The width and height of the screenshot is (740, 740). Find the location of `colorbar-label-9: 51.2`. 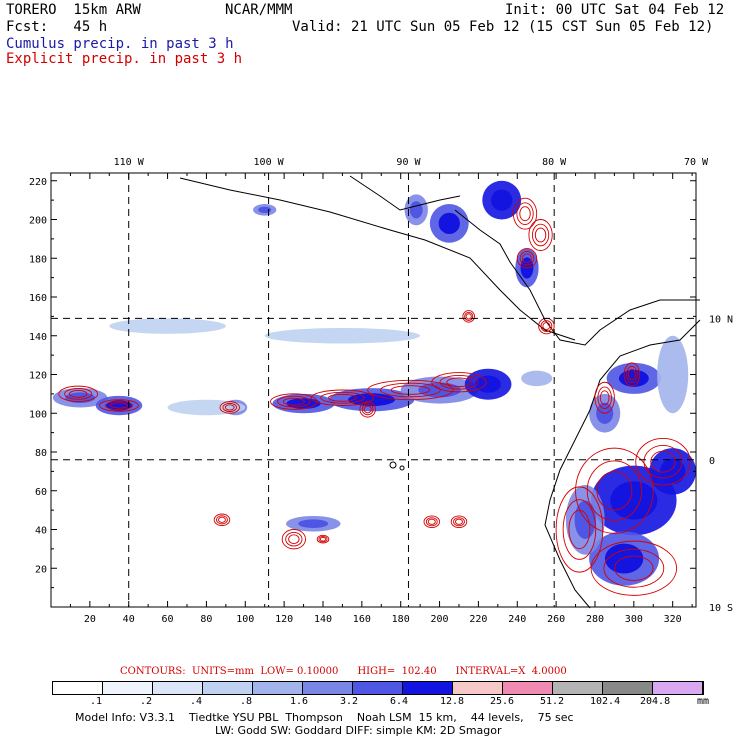

colorbar-label-9: 51.2 is located at coordinates (552, 701).